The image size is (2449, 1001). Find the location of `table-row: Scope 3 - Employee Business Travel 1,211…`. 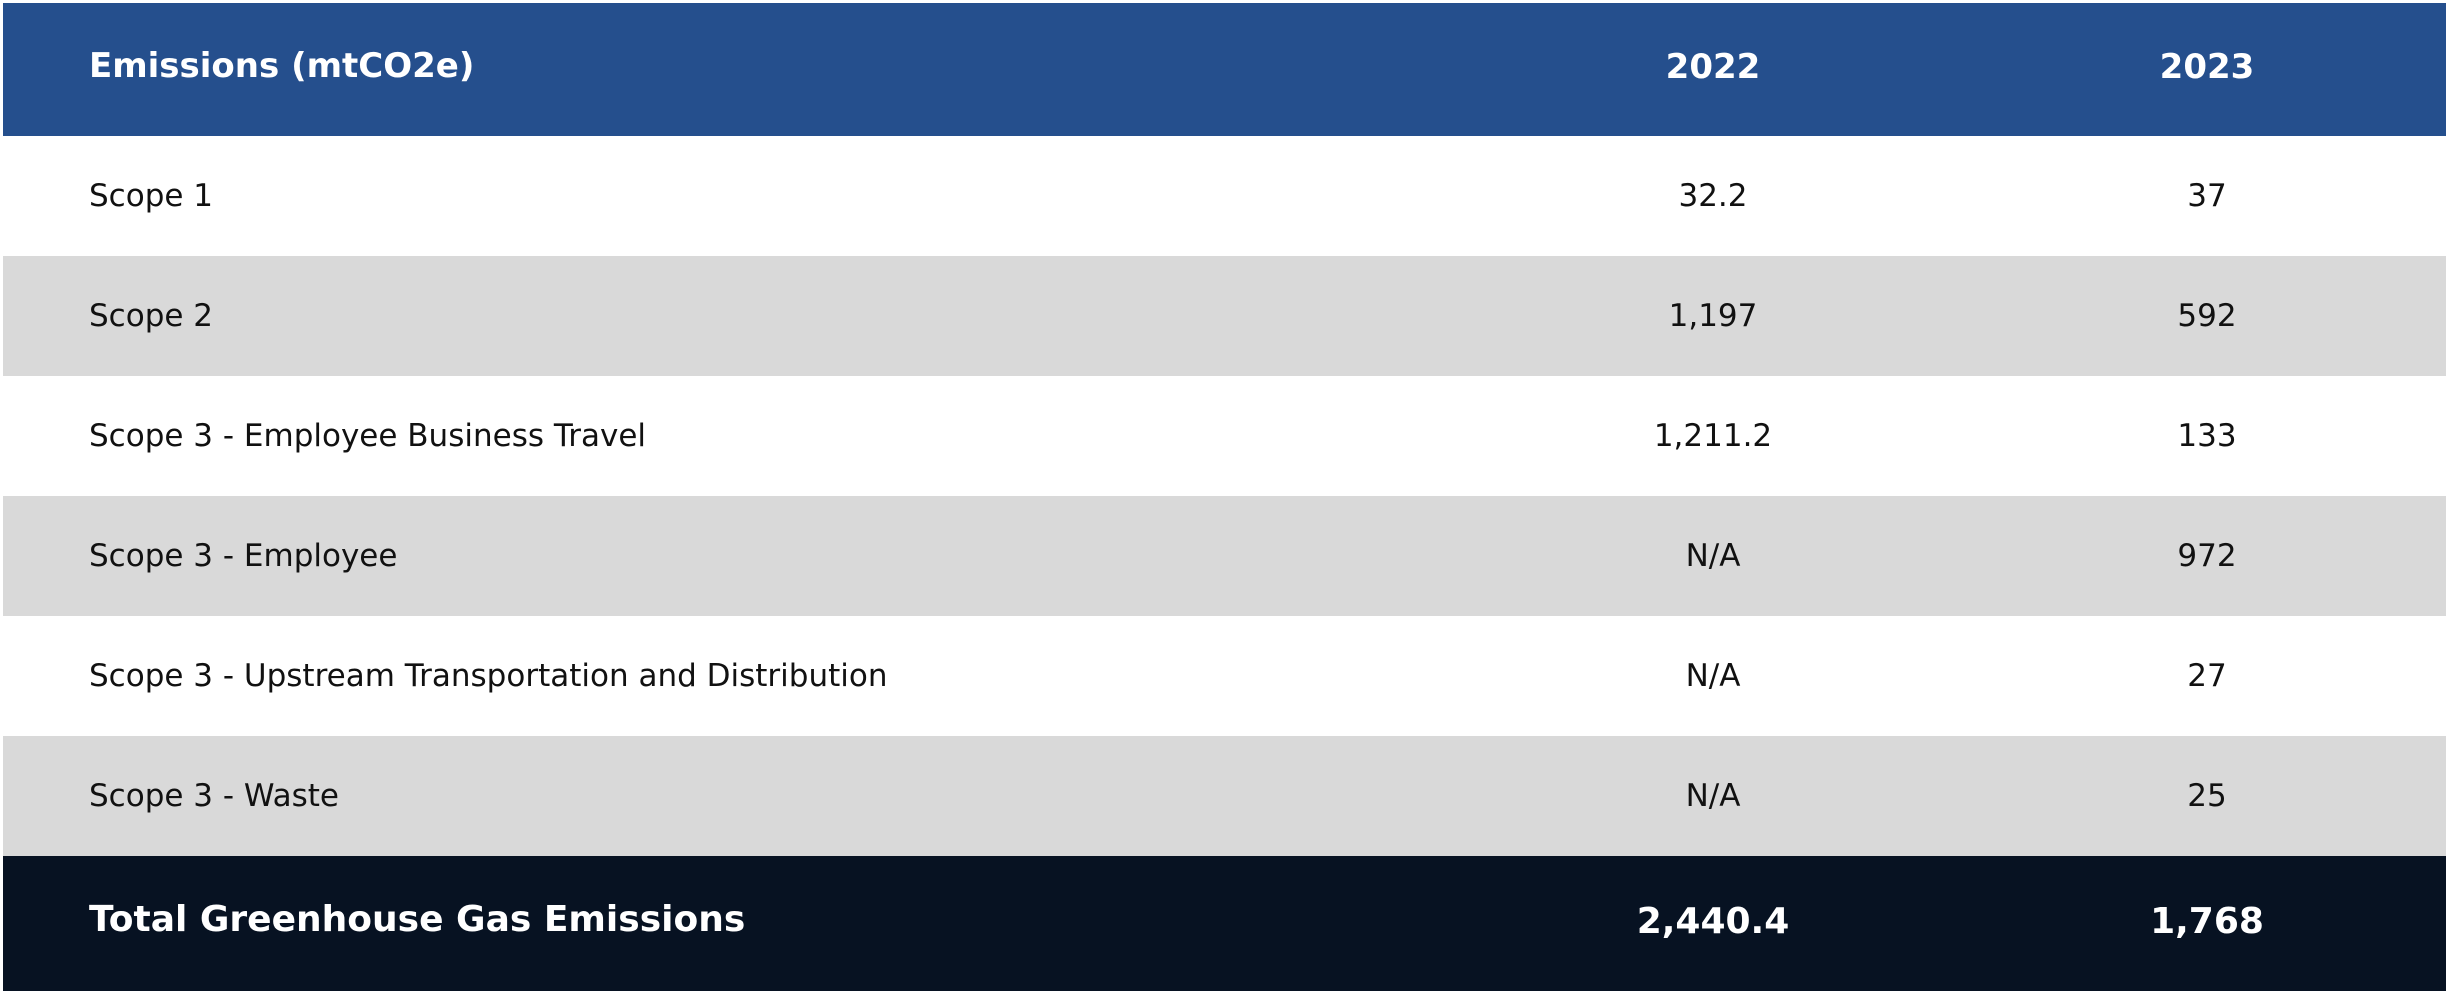

table-row: Scope 3 - Employee Business Travel 1,211… is located at coordinates (1224, 436).